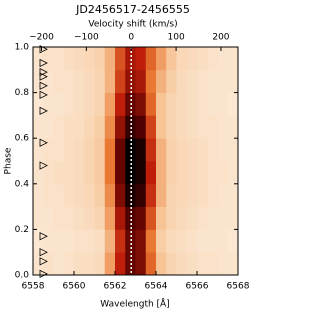 The width and height of the screenshot is (320, 323). What do you see at coordinates (22, 276) in the screenshot?
I see `y-tick-label: 0.0` at bounding box center [22, 276].